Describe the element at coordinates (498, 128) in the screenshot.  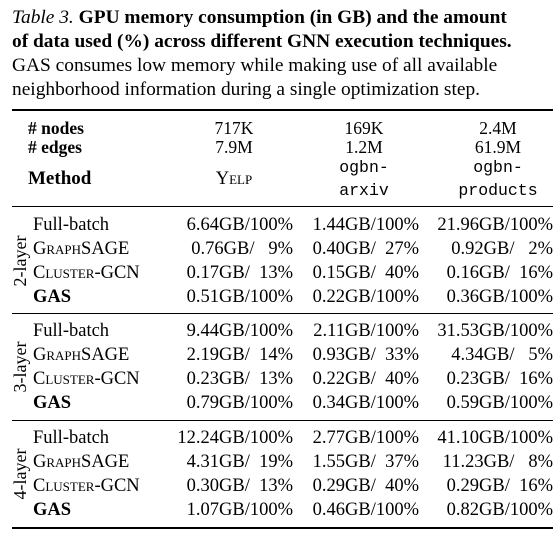
I see `dataset-products-nodes: 2.4M` at that location.